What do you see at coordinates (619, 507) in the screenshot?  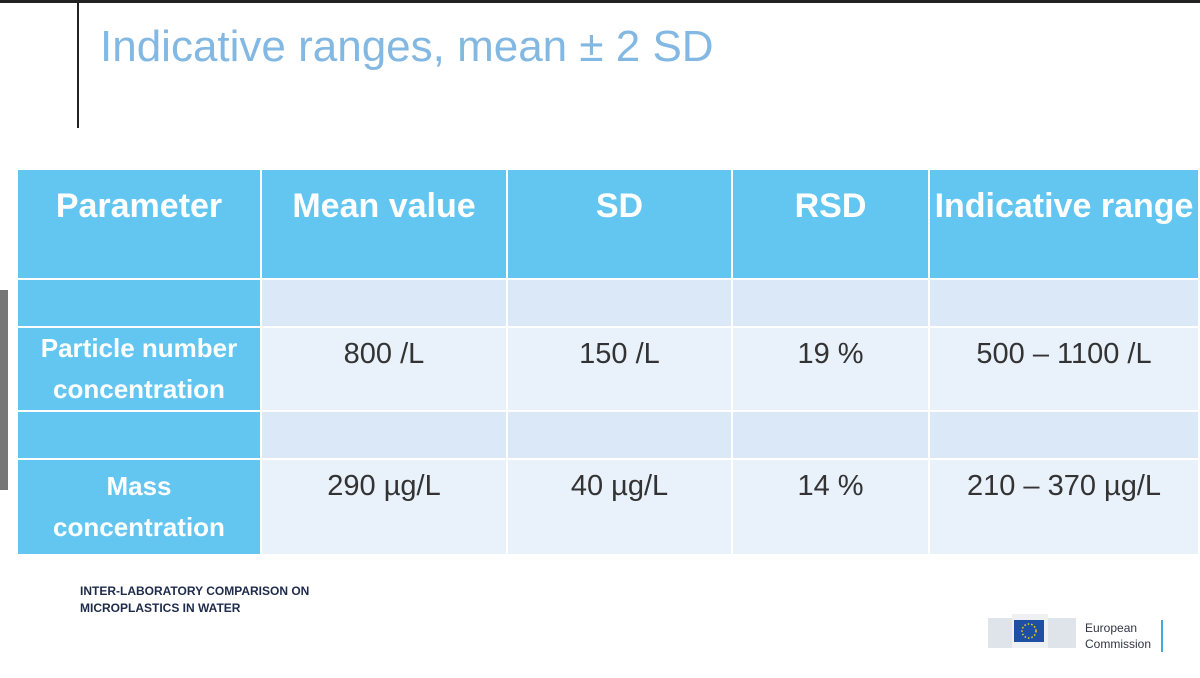 I see `value-cell: 40 µg/L` at bounding box center [619, 507].